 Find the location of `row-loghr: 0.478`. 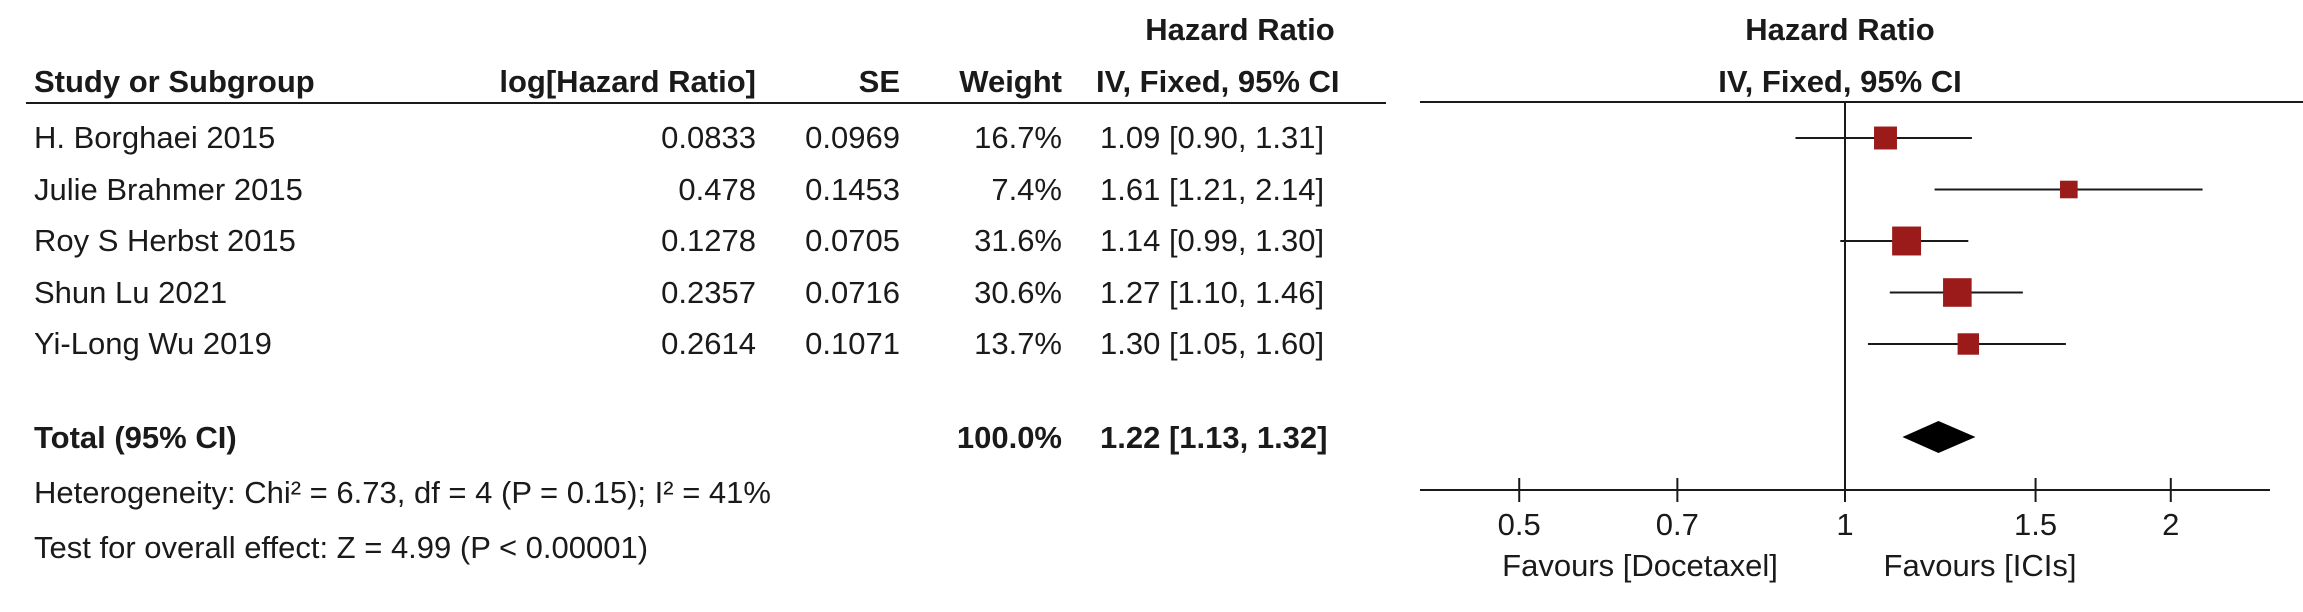

row-loghr: 0.478 is located at coordinates (717, 189).